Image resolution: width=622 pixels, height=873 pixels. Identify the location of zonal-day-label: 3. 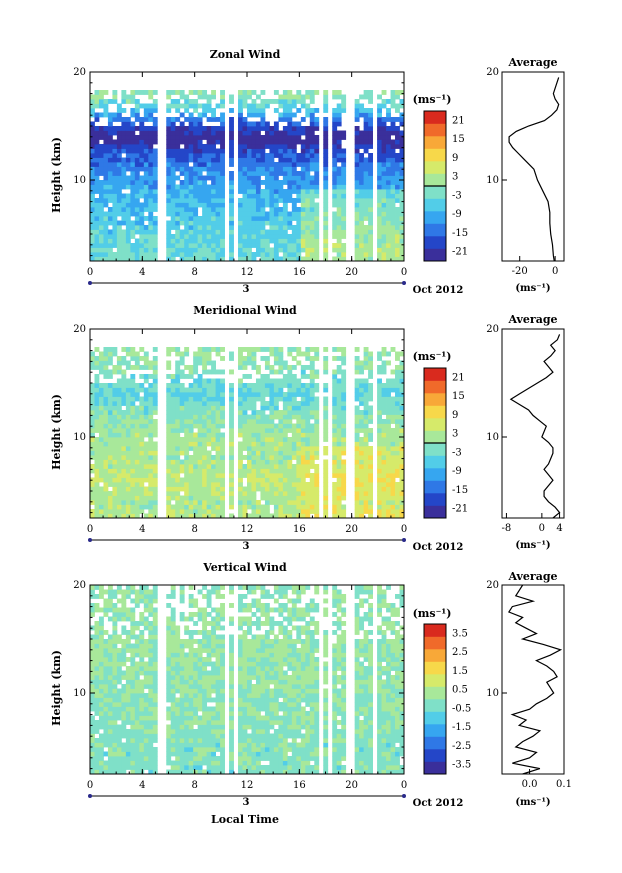
(246, 289).